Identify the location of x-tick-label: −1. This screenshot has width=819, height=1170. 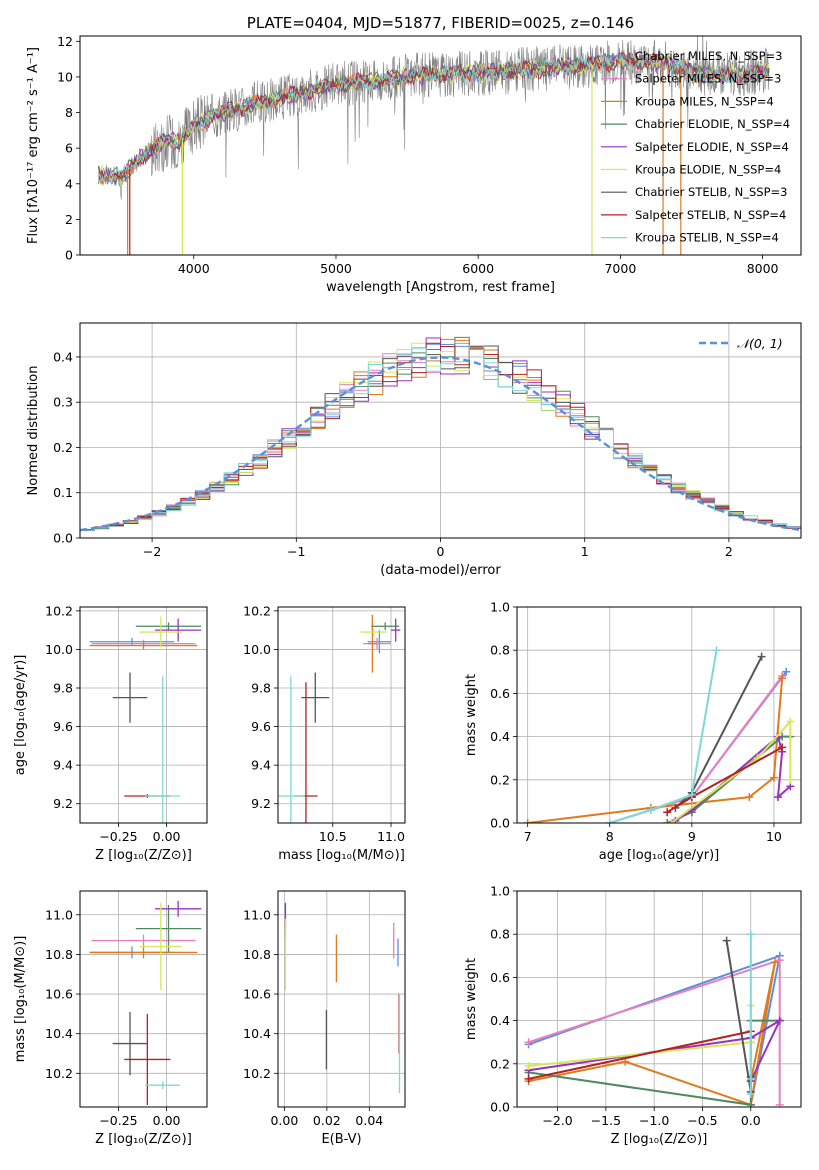
(296, 551).